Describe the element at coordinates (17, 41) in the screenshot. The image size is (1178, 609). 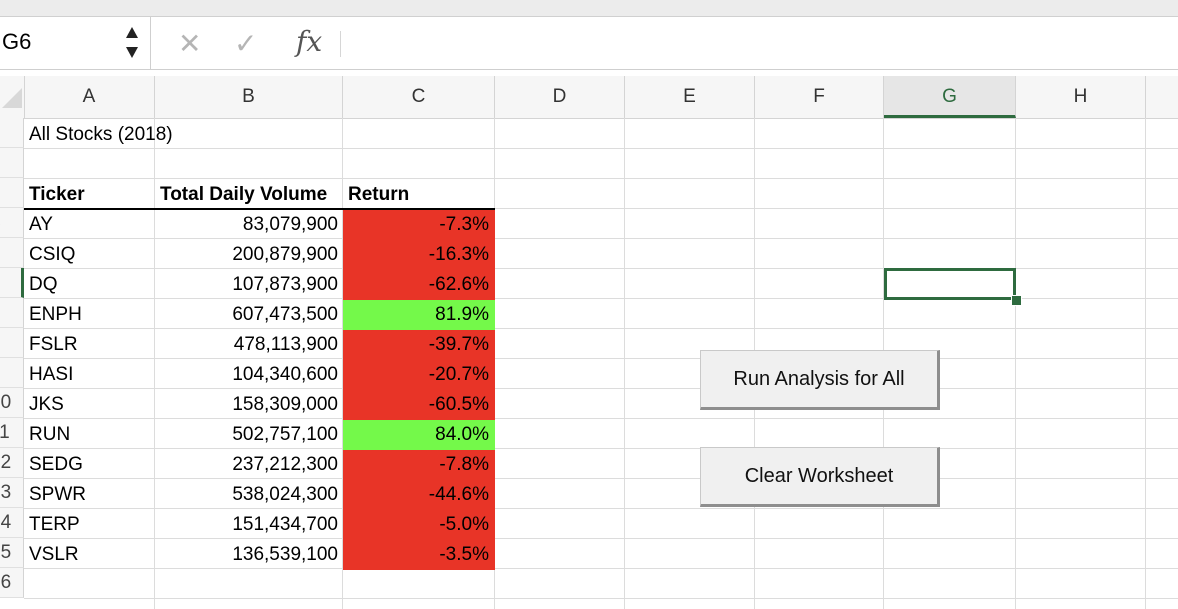
I see `name-box-value: G6` at that location.